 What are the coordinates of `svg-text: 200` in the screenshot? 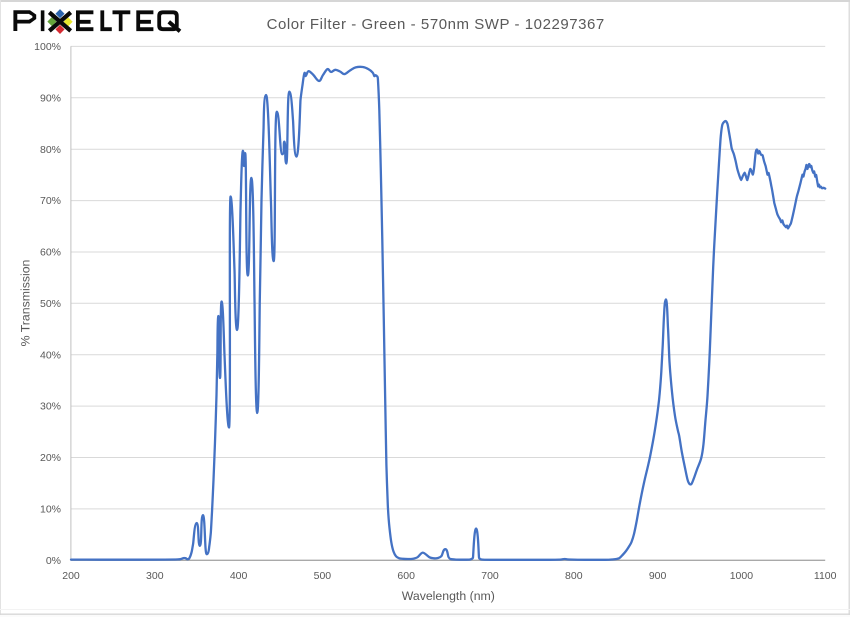 It's located at (71, 576).